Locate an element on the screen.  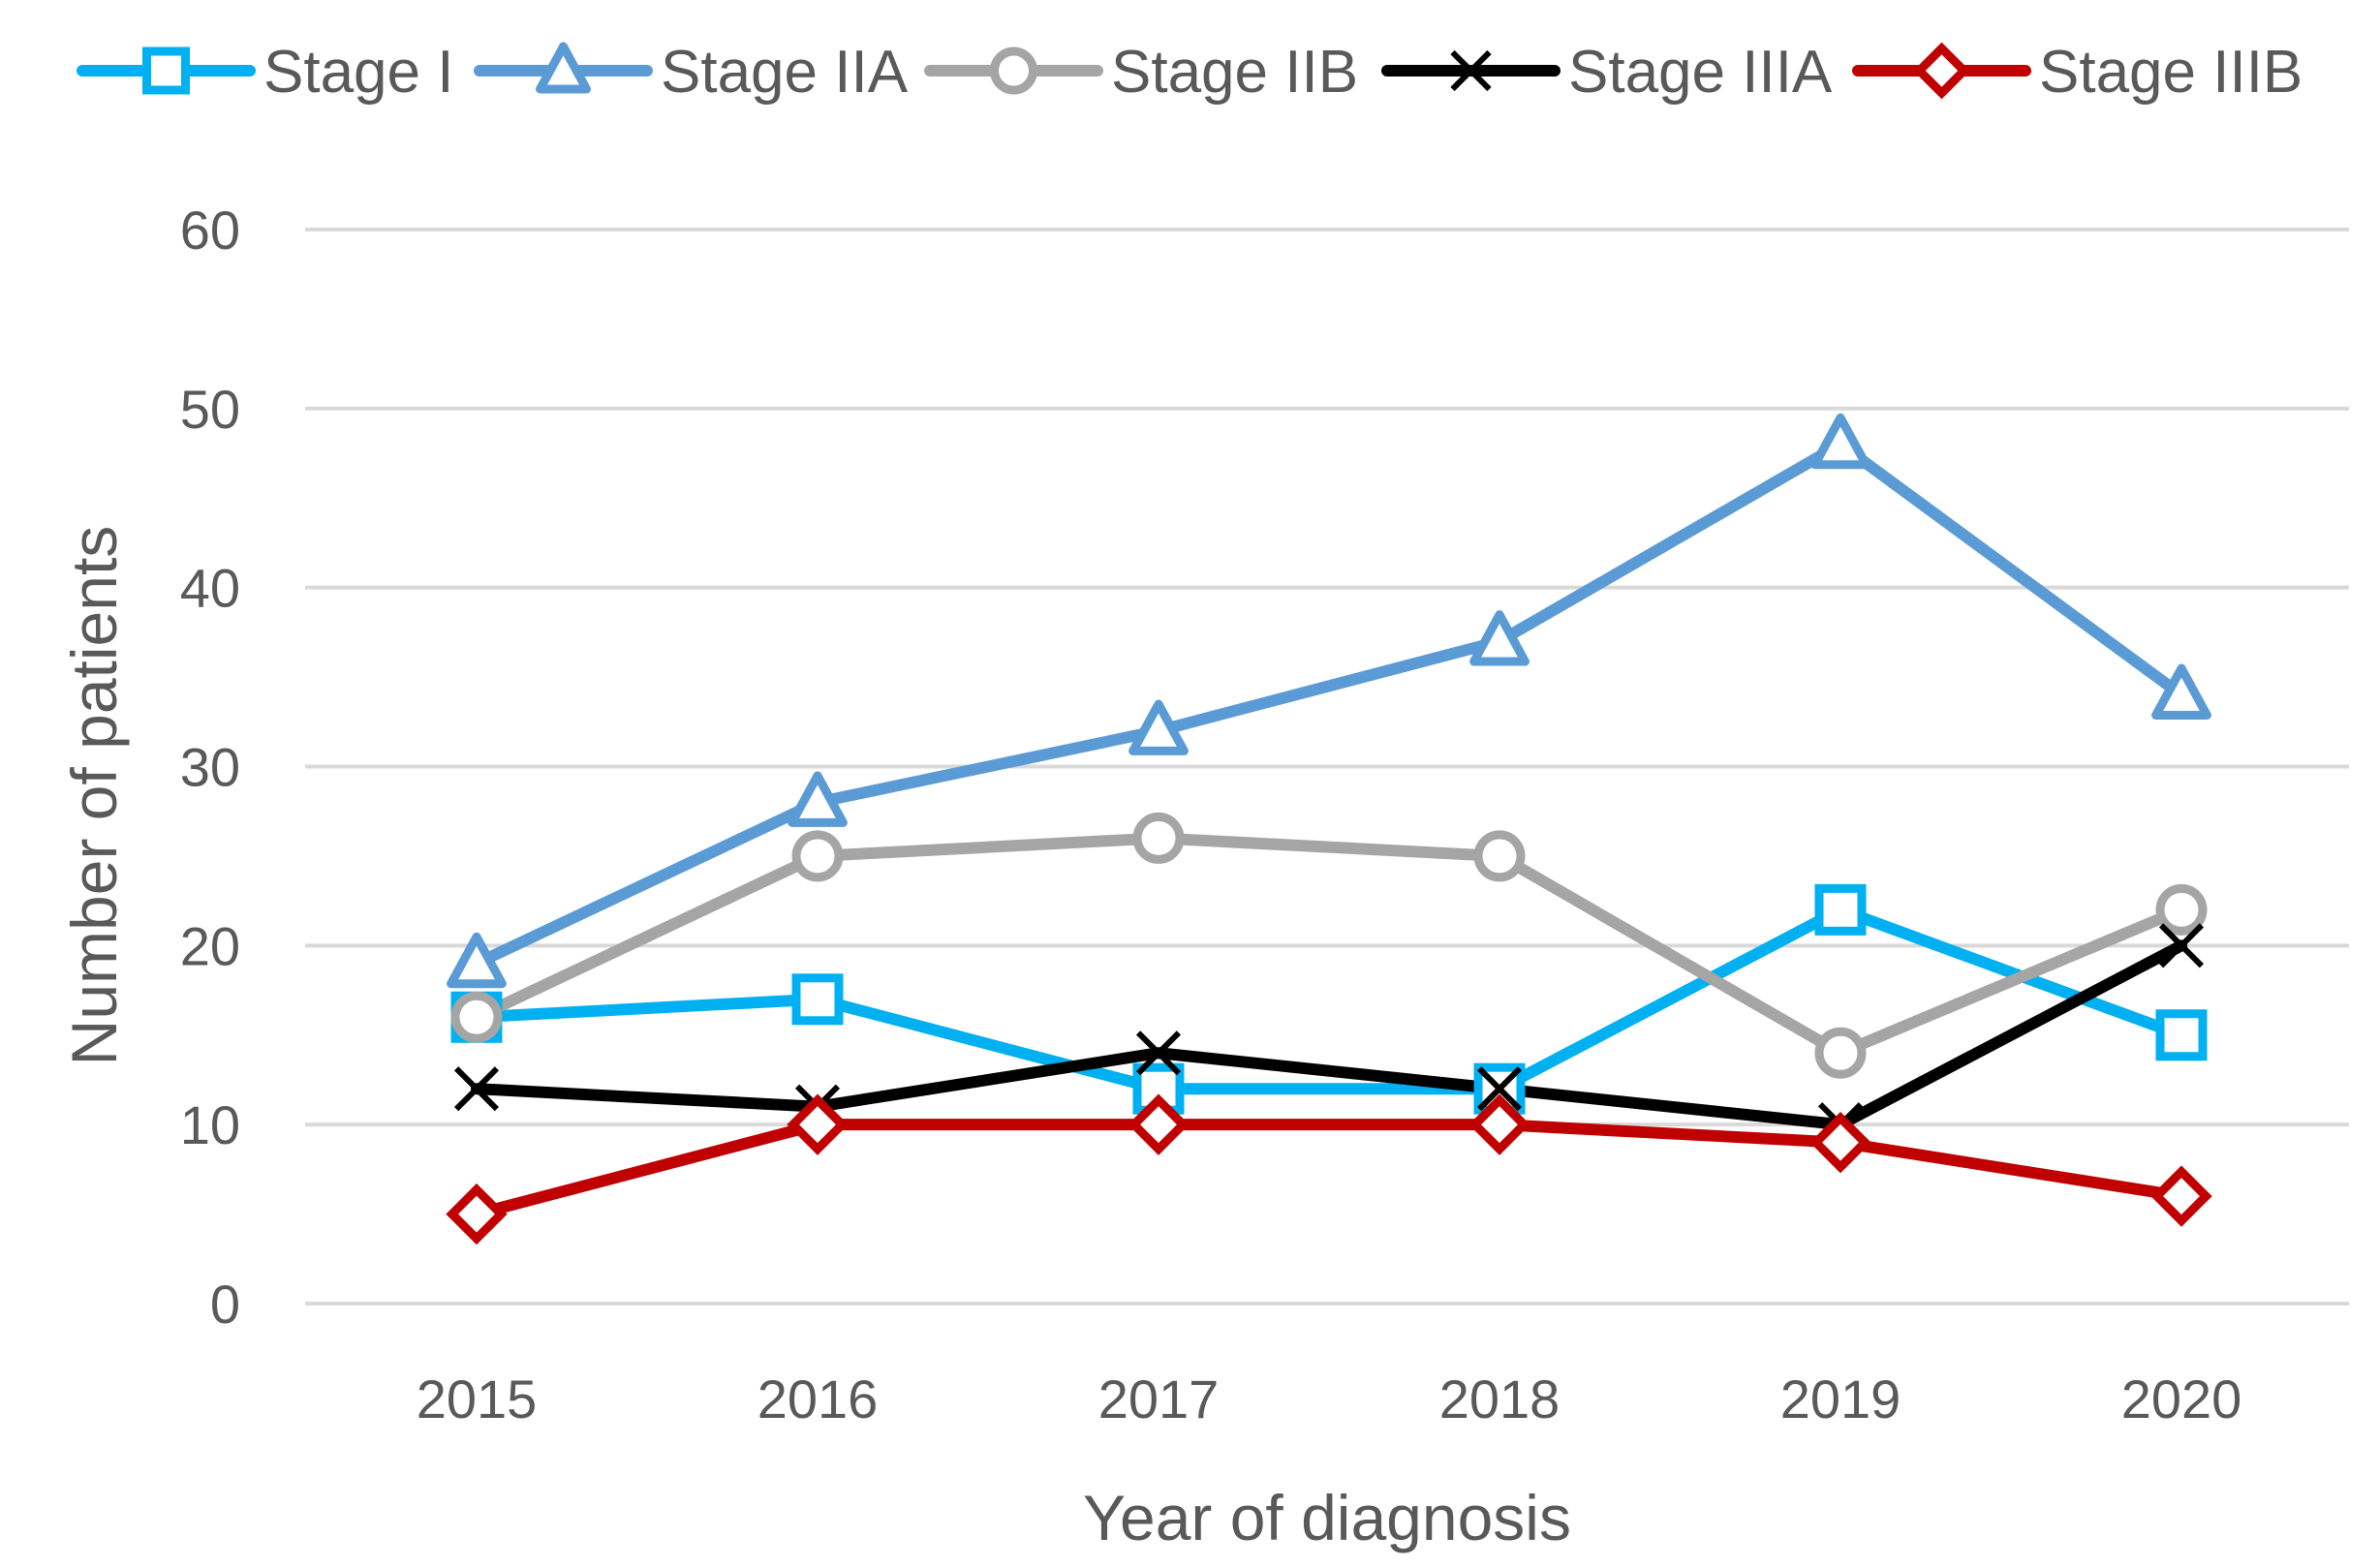
legend-label: Stage IIB is located at coordinates (1235, 72).